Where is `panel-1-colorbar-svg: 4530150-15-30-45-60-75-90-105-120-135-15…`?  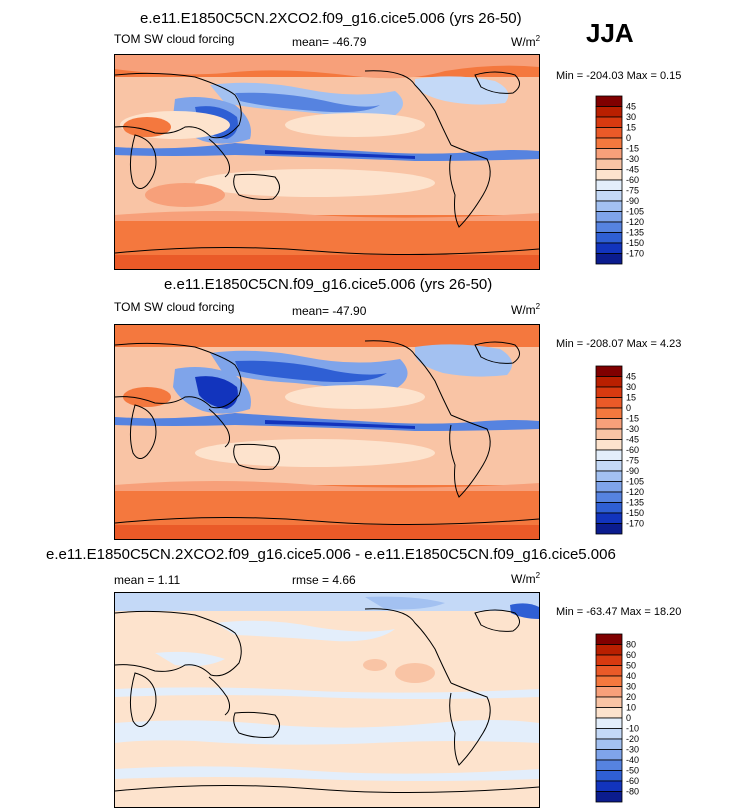
panel-1-colorbar-svg: 4530150-15-30-45-60-75-90-105-120-135-15… is located at coordinates (619, 180).